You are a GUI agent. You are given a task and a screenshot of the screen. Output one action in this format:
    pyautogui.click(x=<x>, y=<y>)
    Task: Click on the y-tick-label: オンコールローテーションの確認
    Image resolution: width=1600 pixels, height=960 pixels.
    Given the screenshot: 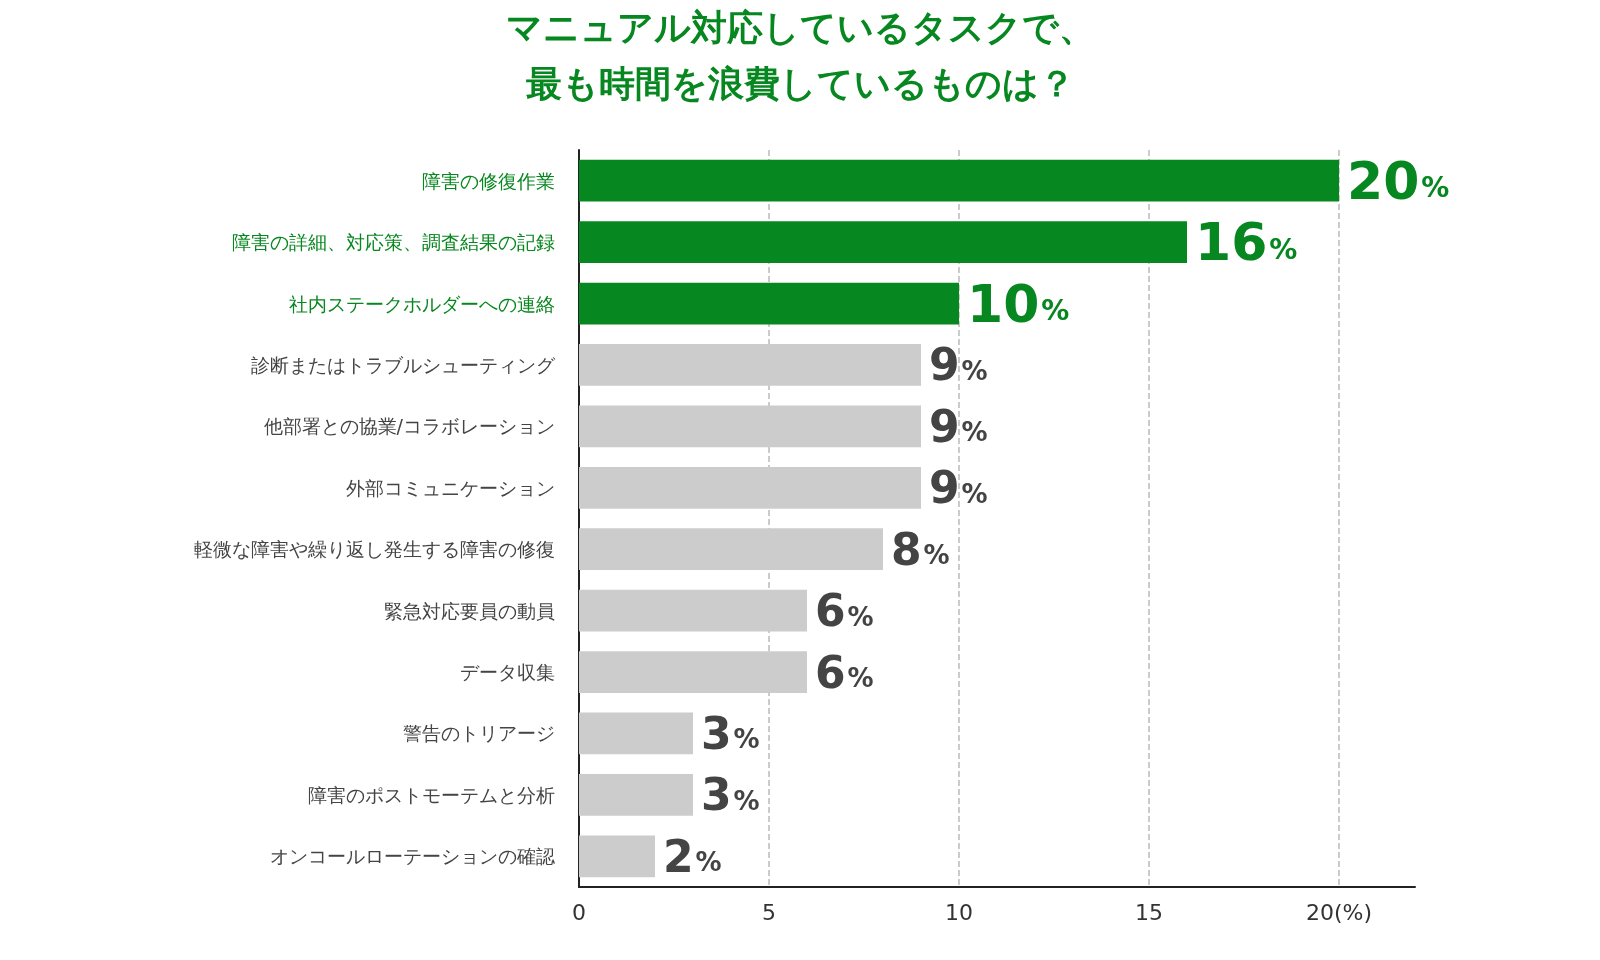 What is the action you would take?
    pyautogui.click(x=412, y=856)
    